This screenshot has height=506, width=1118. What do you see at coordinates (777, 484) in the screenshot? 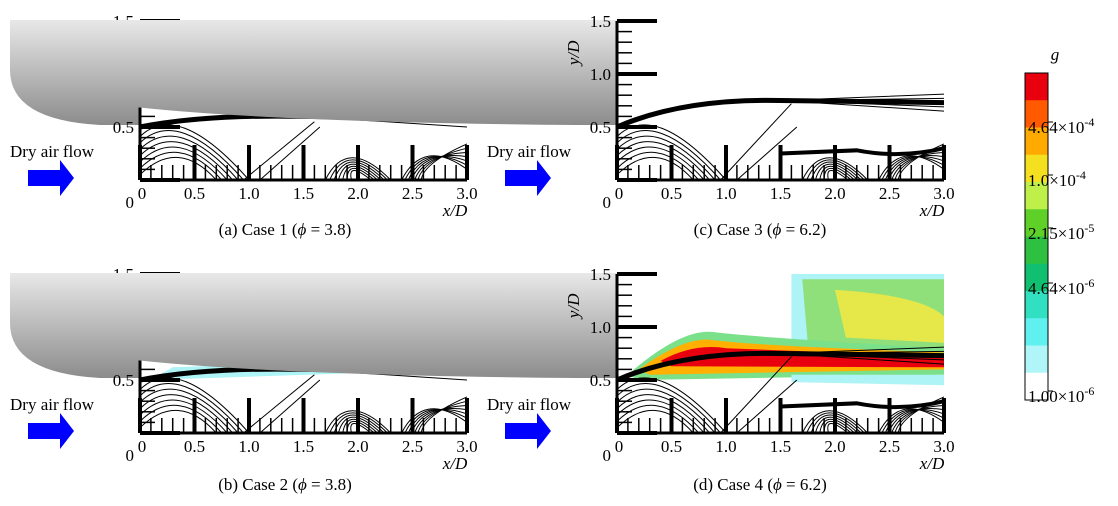
I see `caption-symbol: ϕ` at bounding box center [777, 484].